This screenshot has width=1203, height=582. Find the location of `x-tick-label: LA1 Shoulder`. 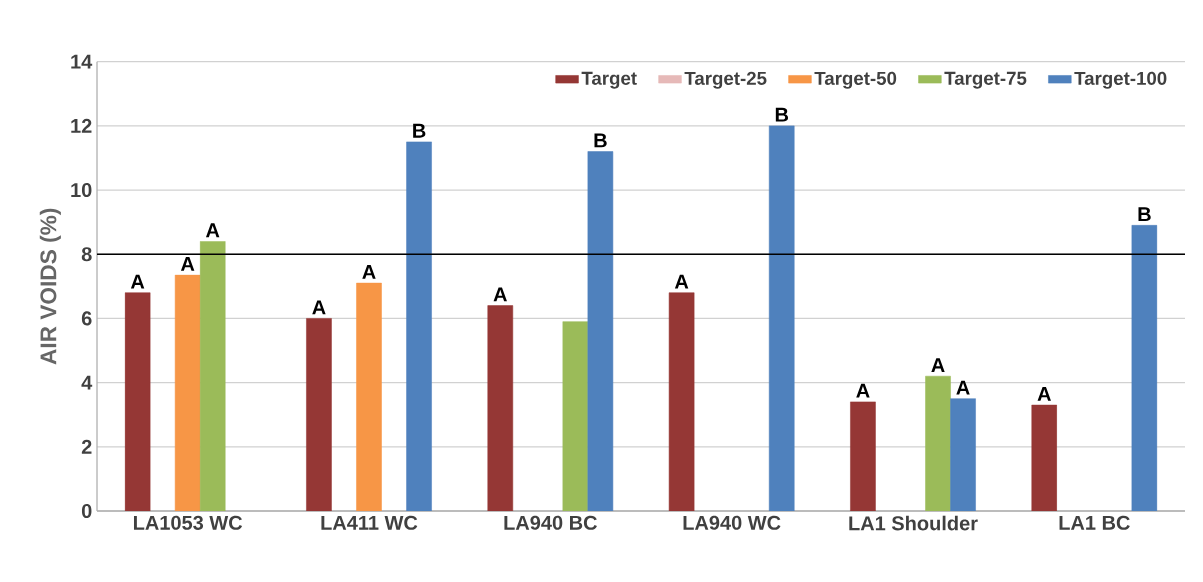

x-tick-label: LA1 Shoulder is located at coordinates (913, 523).